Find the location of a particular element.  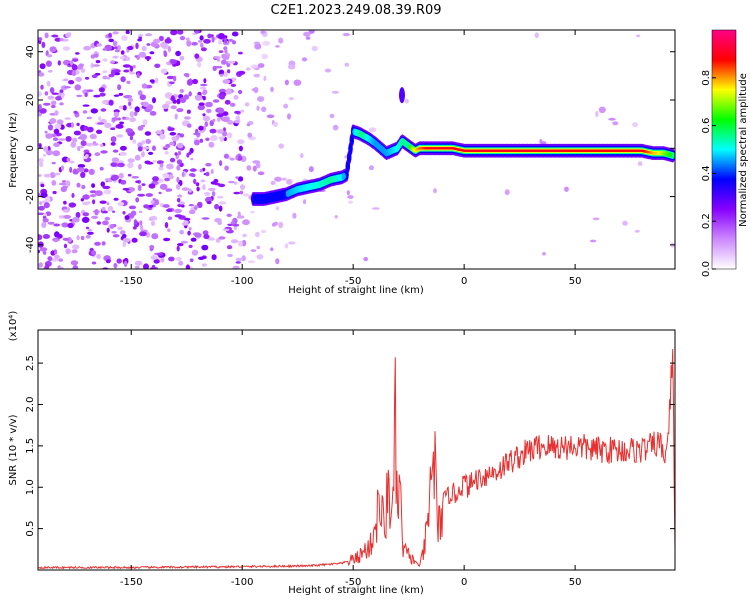

heatmap-blob is located at coordinates (402, 95).